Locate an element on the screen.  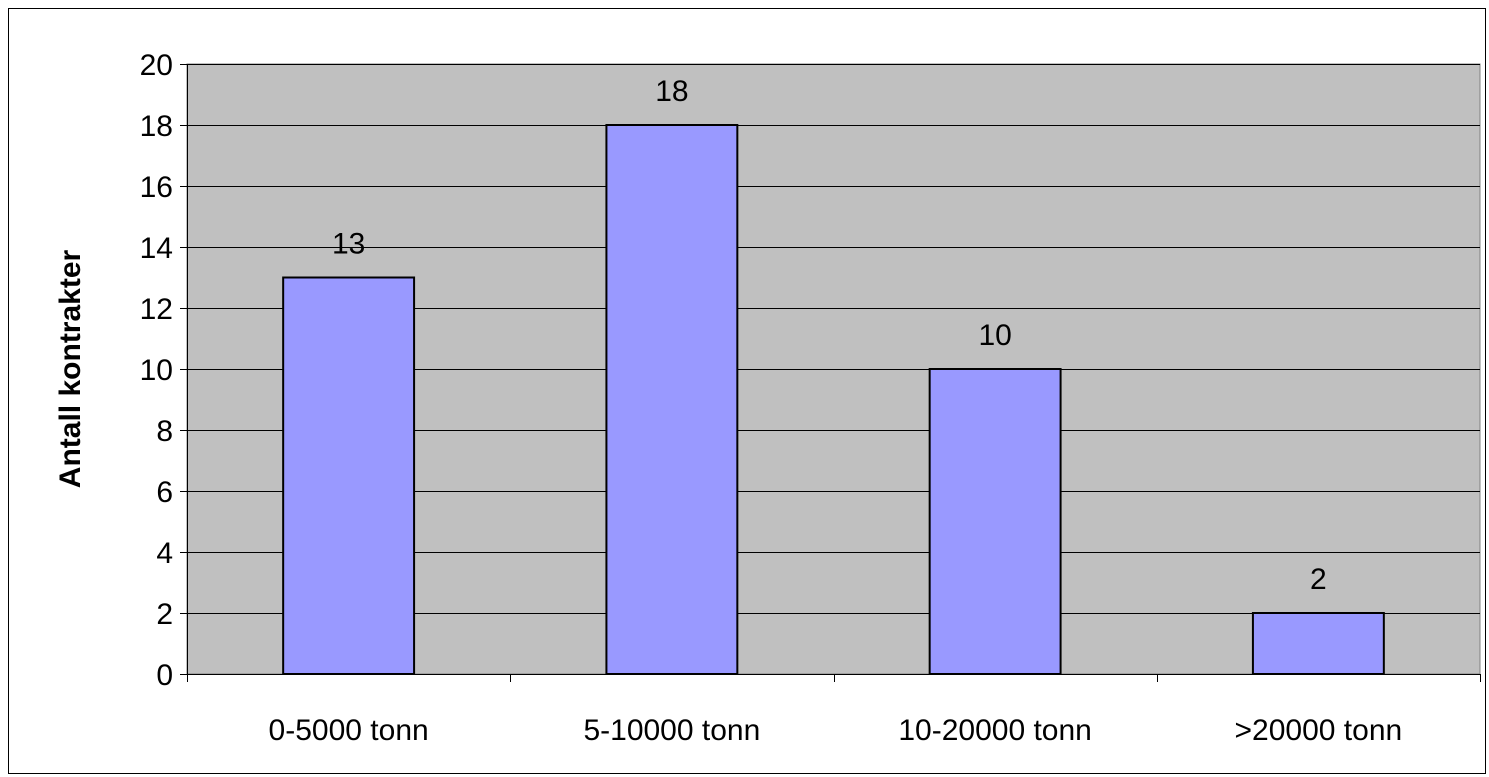
x-tick-label: >20000 tonn is located at coordinates (1319, 730).